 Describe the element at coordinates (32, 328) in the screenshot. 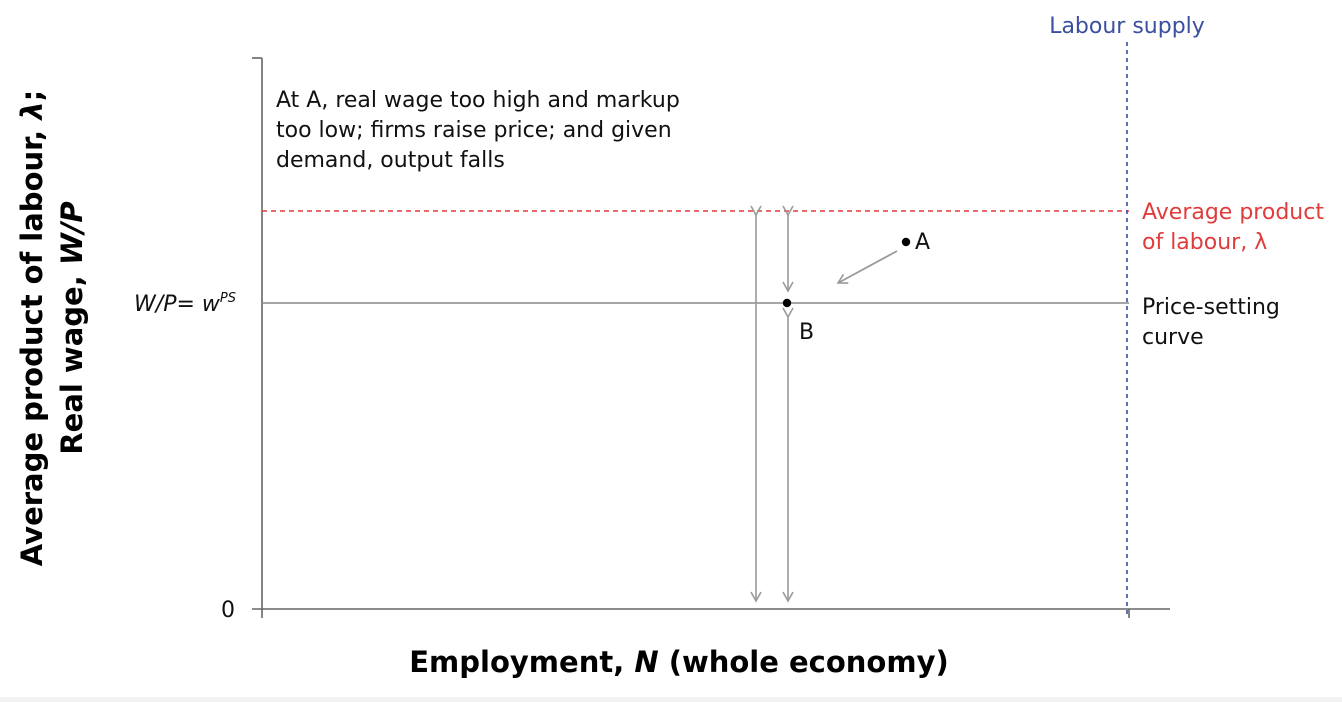

I see `y-axis-title-line-1: Average product of labour, λ;` at that location.